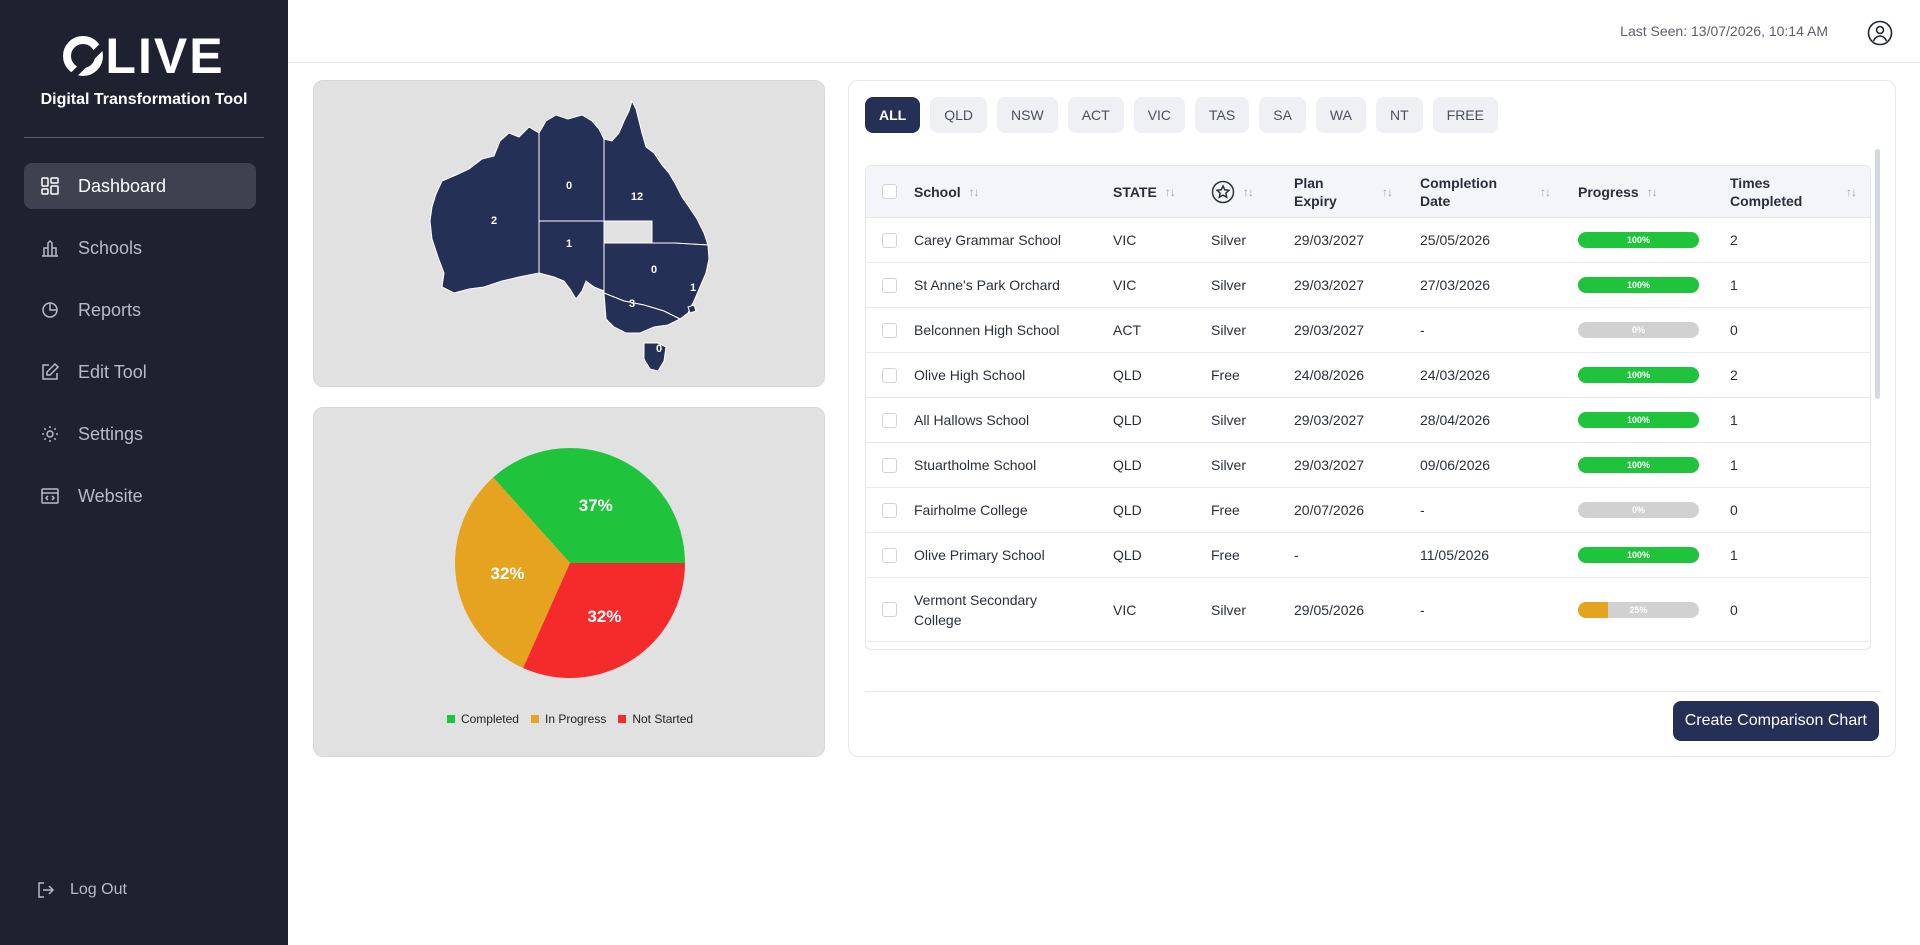 This screenshot has height=945, width=1920. What do you see at coordinates (484, 210) in the screenshot?
I see `map-region-wa` at bounding box center [484, 210].